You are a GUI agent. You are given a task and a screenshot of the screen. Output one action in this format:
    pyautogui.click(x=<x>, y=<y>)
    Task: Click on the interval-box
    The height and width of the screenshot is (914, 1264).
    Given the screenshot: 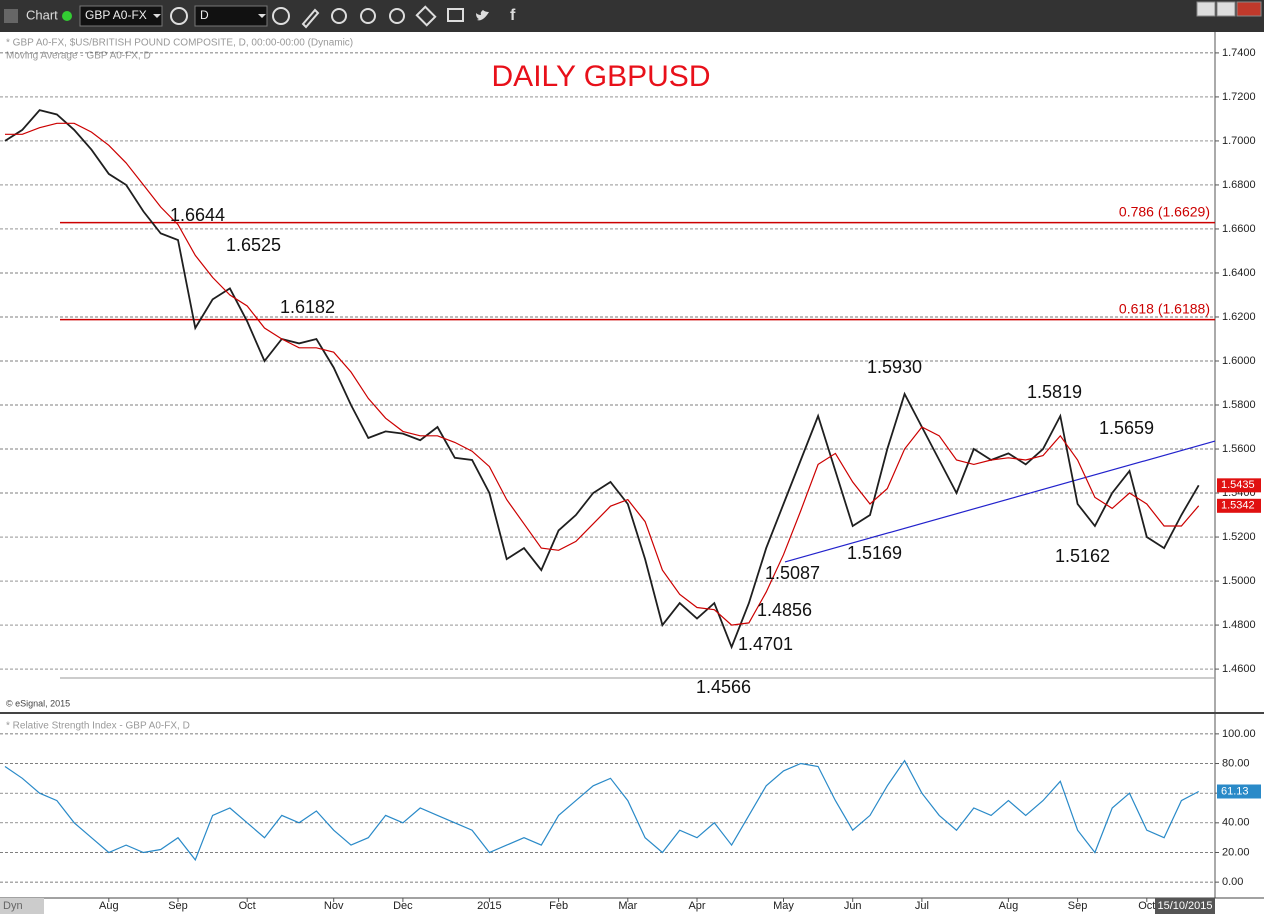 What is the action you would take?
    pyautogui.click(x=231, y=16)
    